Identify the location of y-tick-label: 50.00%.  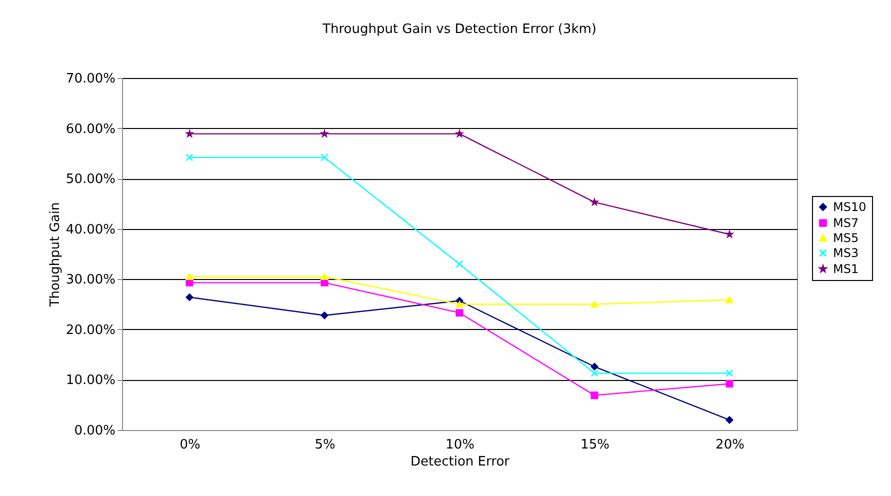
(91, 180).